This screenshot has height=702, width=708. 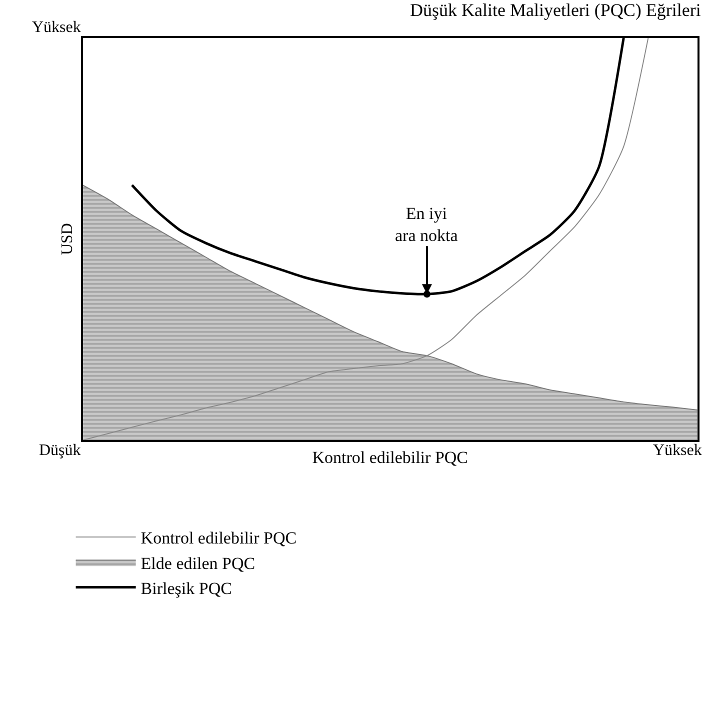 What do you see at coordinates (555, 10) in the screenshot?
I see `chart-title: Düşük Kalite Maliyetleri (PQC) Eğrileri` at bounding box center [555, 10].